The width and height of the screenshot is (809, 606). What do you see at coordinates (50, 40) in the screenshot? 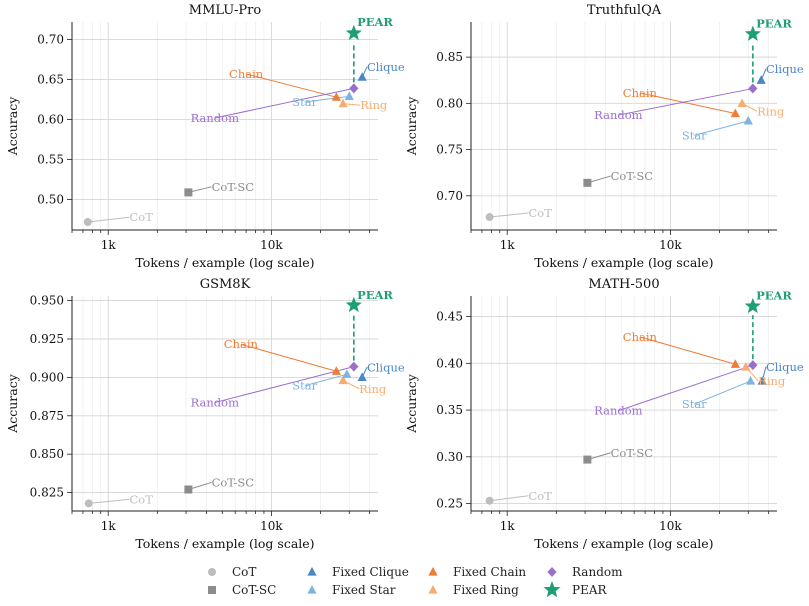
I see `y-tick-label: 0.70` at bounding box center [50, 40].